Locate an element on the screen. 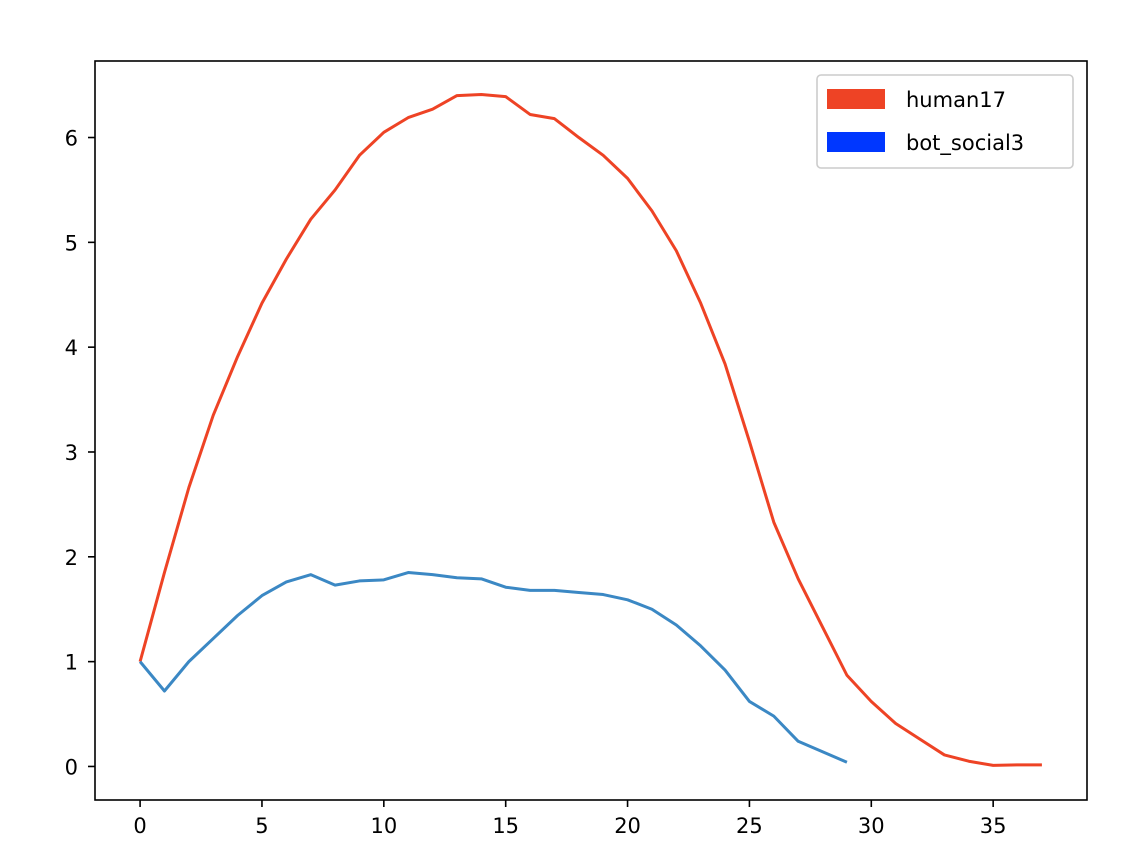  legend-label-bot_social3: bot_social3 is located at coordinates (965, 143).